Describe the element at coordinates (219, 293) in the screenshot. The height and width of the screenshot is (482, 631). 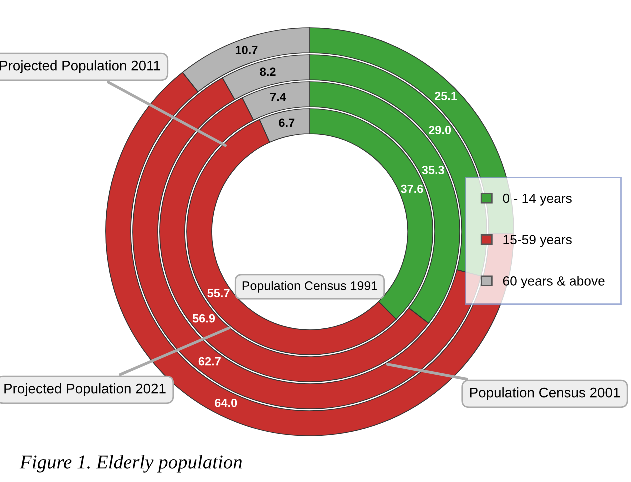
I see `data-label: 55.7` at that location.